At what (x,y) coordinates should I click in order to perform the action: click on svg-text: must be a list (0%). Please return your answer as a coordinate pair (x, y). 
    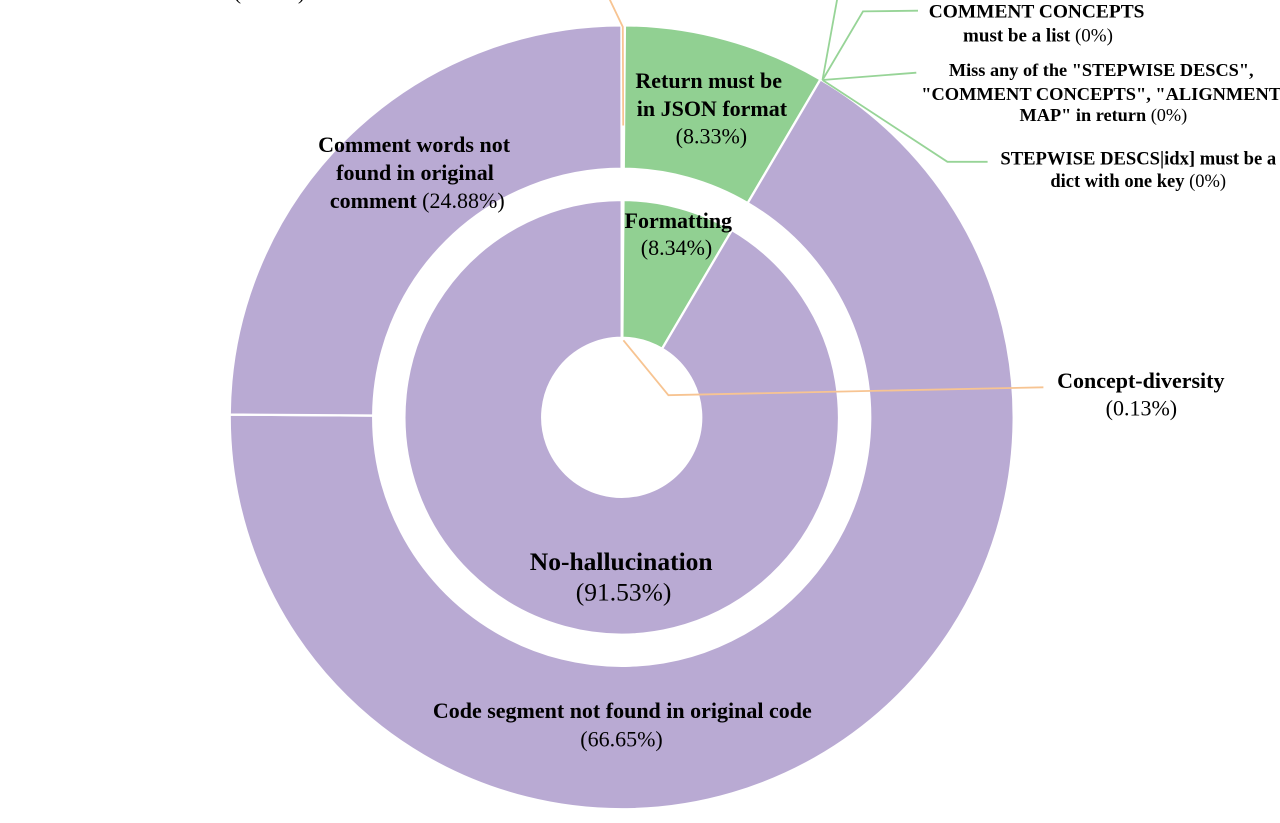
    Looking at the image, I should click on (1038, 36).